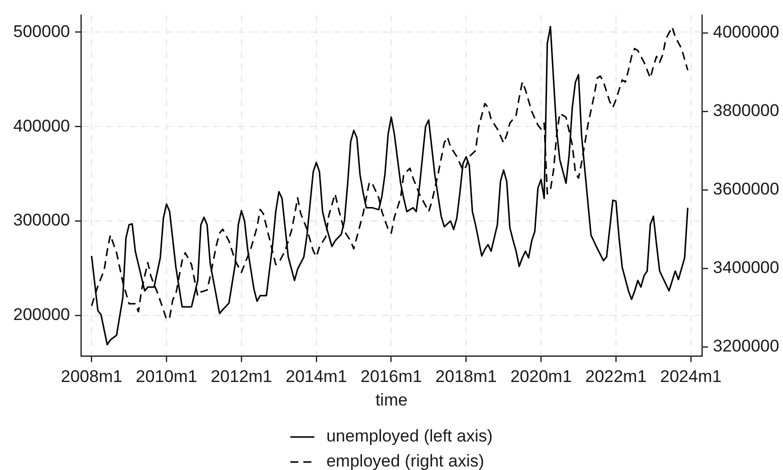 The height and width of the screenshot is (470, 783). What do you see at coordinates (746, 346) in the screenshot?
I see `y2-tick-label: 3200000` at bounding box center [746, 346].